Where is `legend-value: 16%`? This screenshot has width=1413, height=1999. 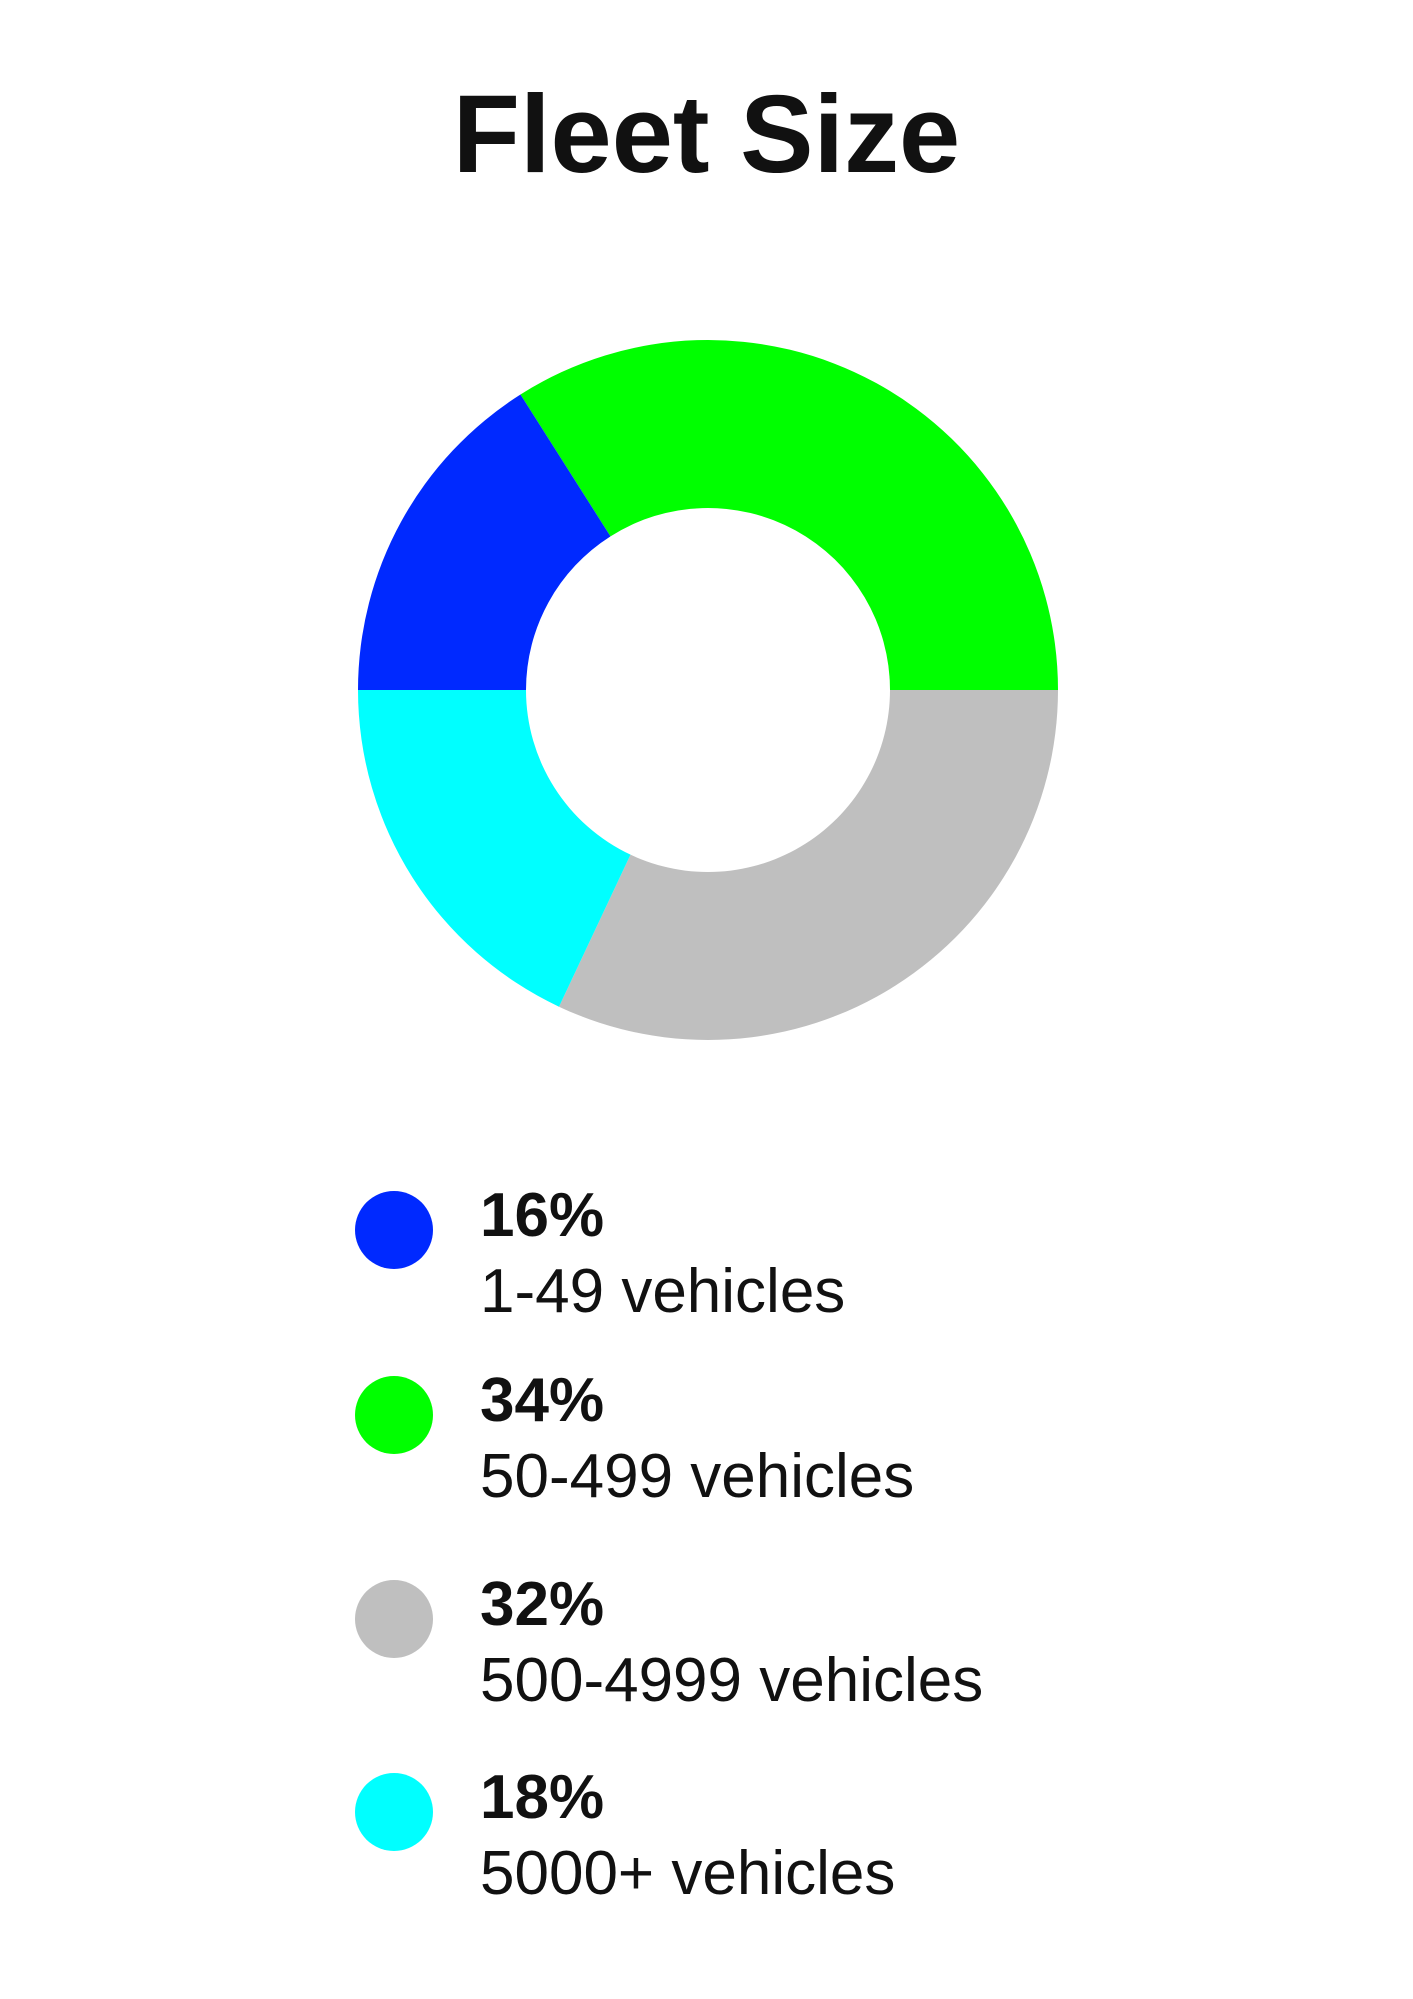 legend-value: 16% is located at coordinates (542, 1215).